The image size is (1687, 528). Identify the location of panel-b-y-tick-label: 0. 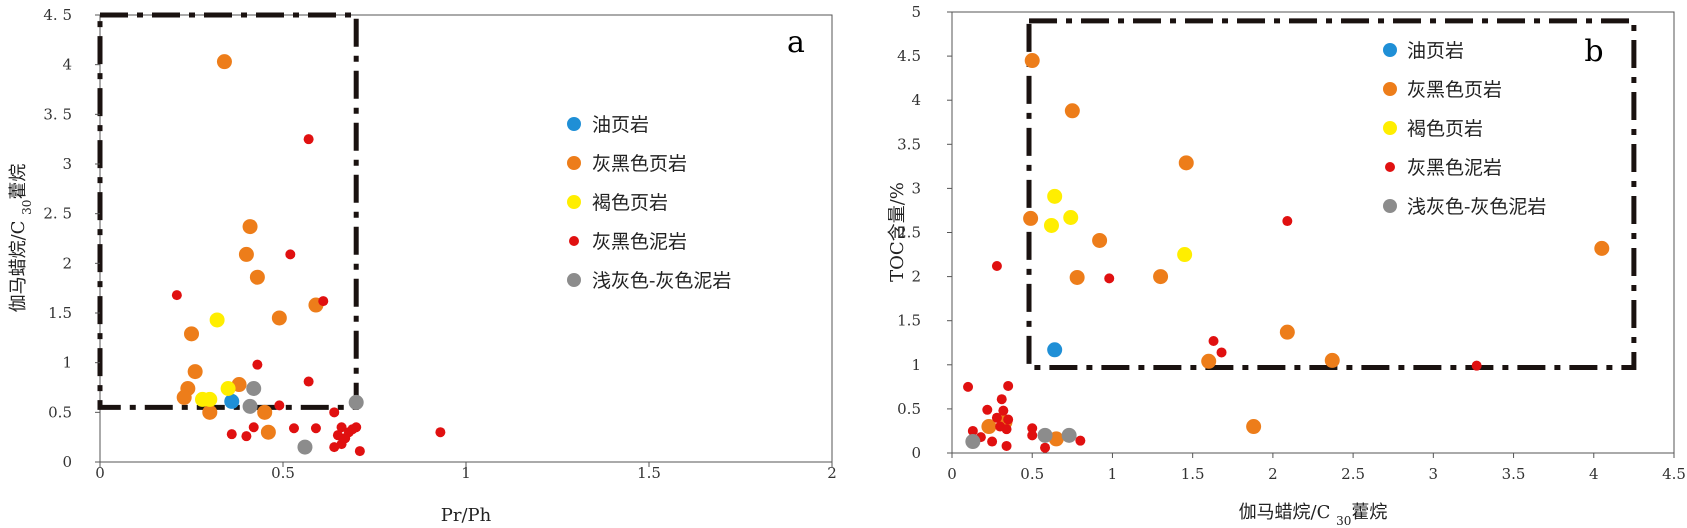
(916, 453).